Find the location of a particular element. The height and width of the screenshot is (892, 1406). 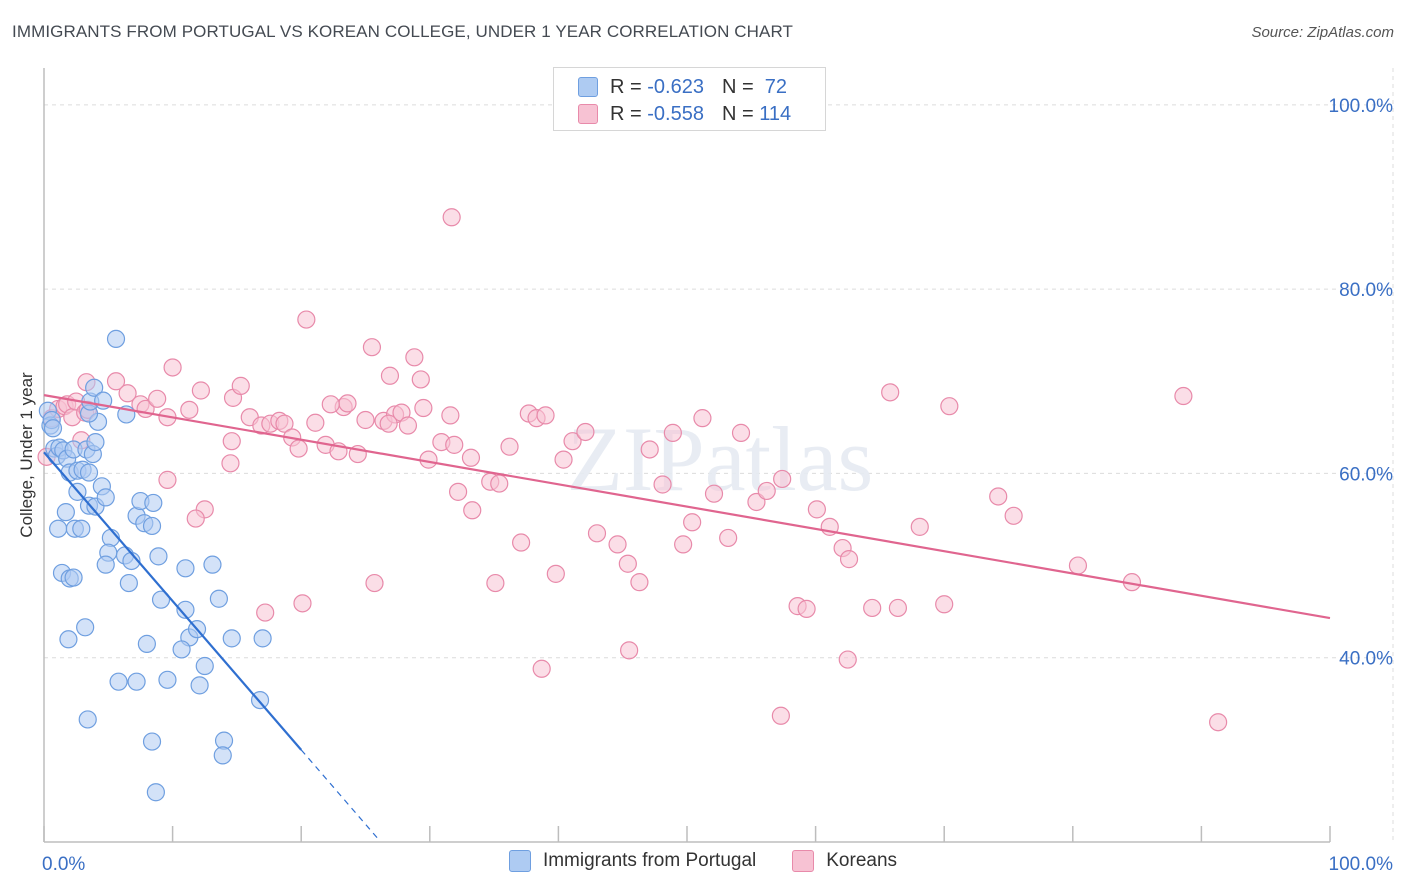

legend-n-value-portugal: 72 is located at coordinates (776, 86).